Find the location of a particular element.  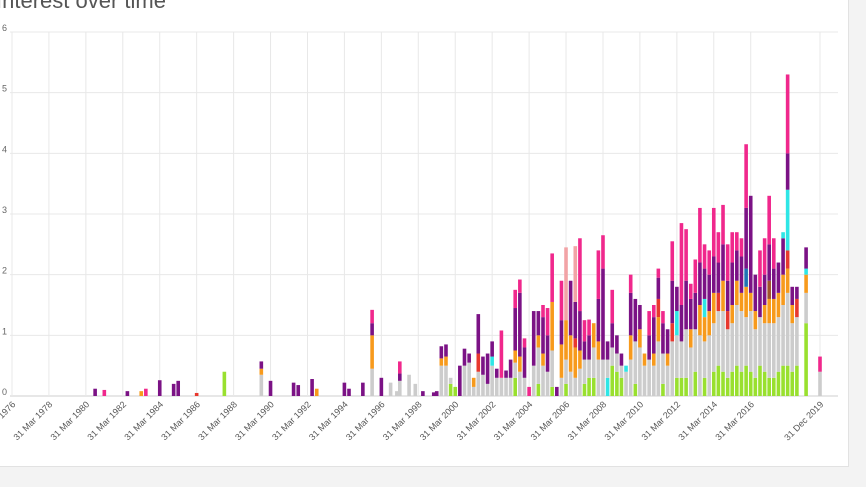

y-tick-label: 3 is located at coordinates (4, 210).